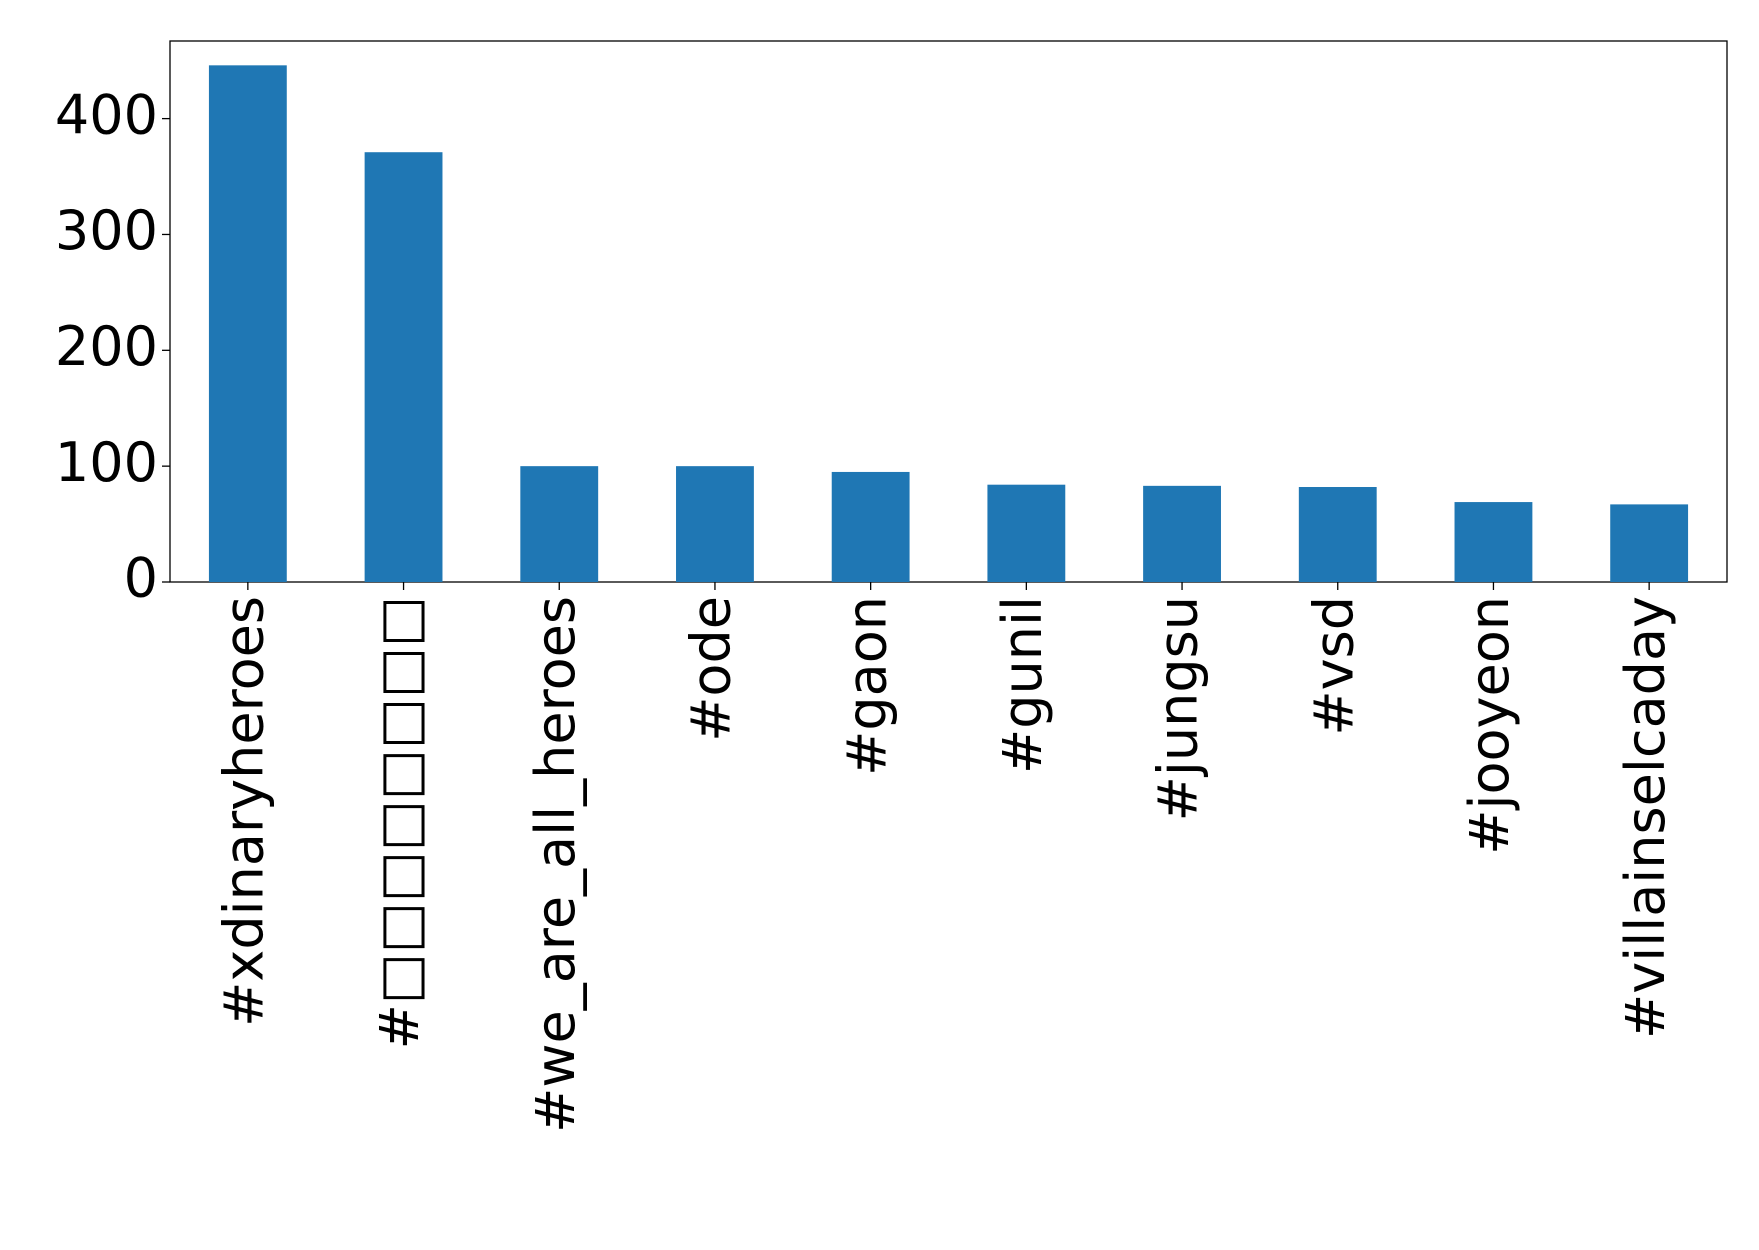  Describe the element at coordinates (1333, 666) in the screenshot. I see `x-tick-label: #vsd` at that location.